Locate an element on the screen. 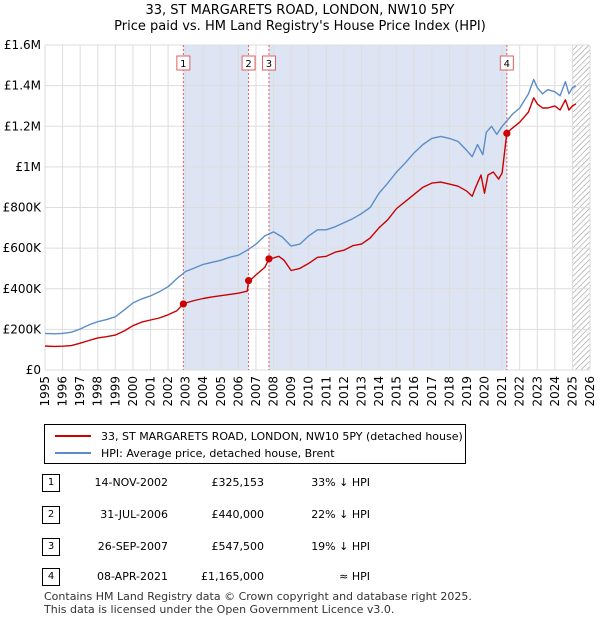 Image resolution: width=600 pixels, height=620 pixels. y-tick-label: £800K is located at coordinates (23, 208).